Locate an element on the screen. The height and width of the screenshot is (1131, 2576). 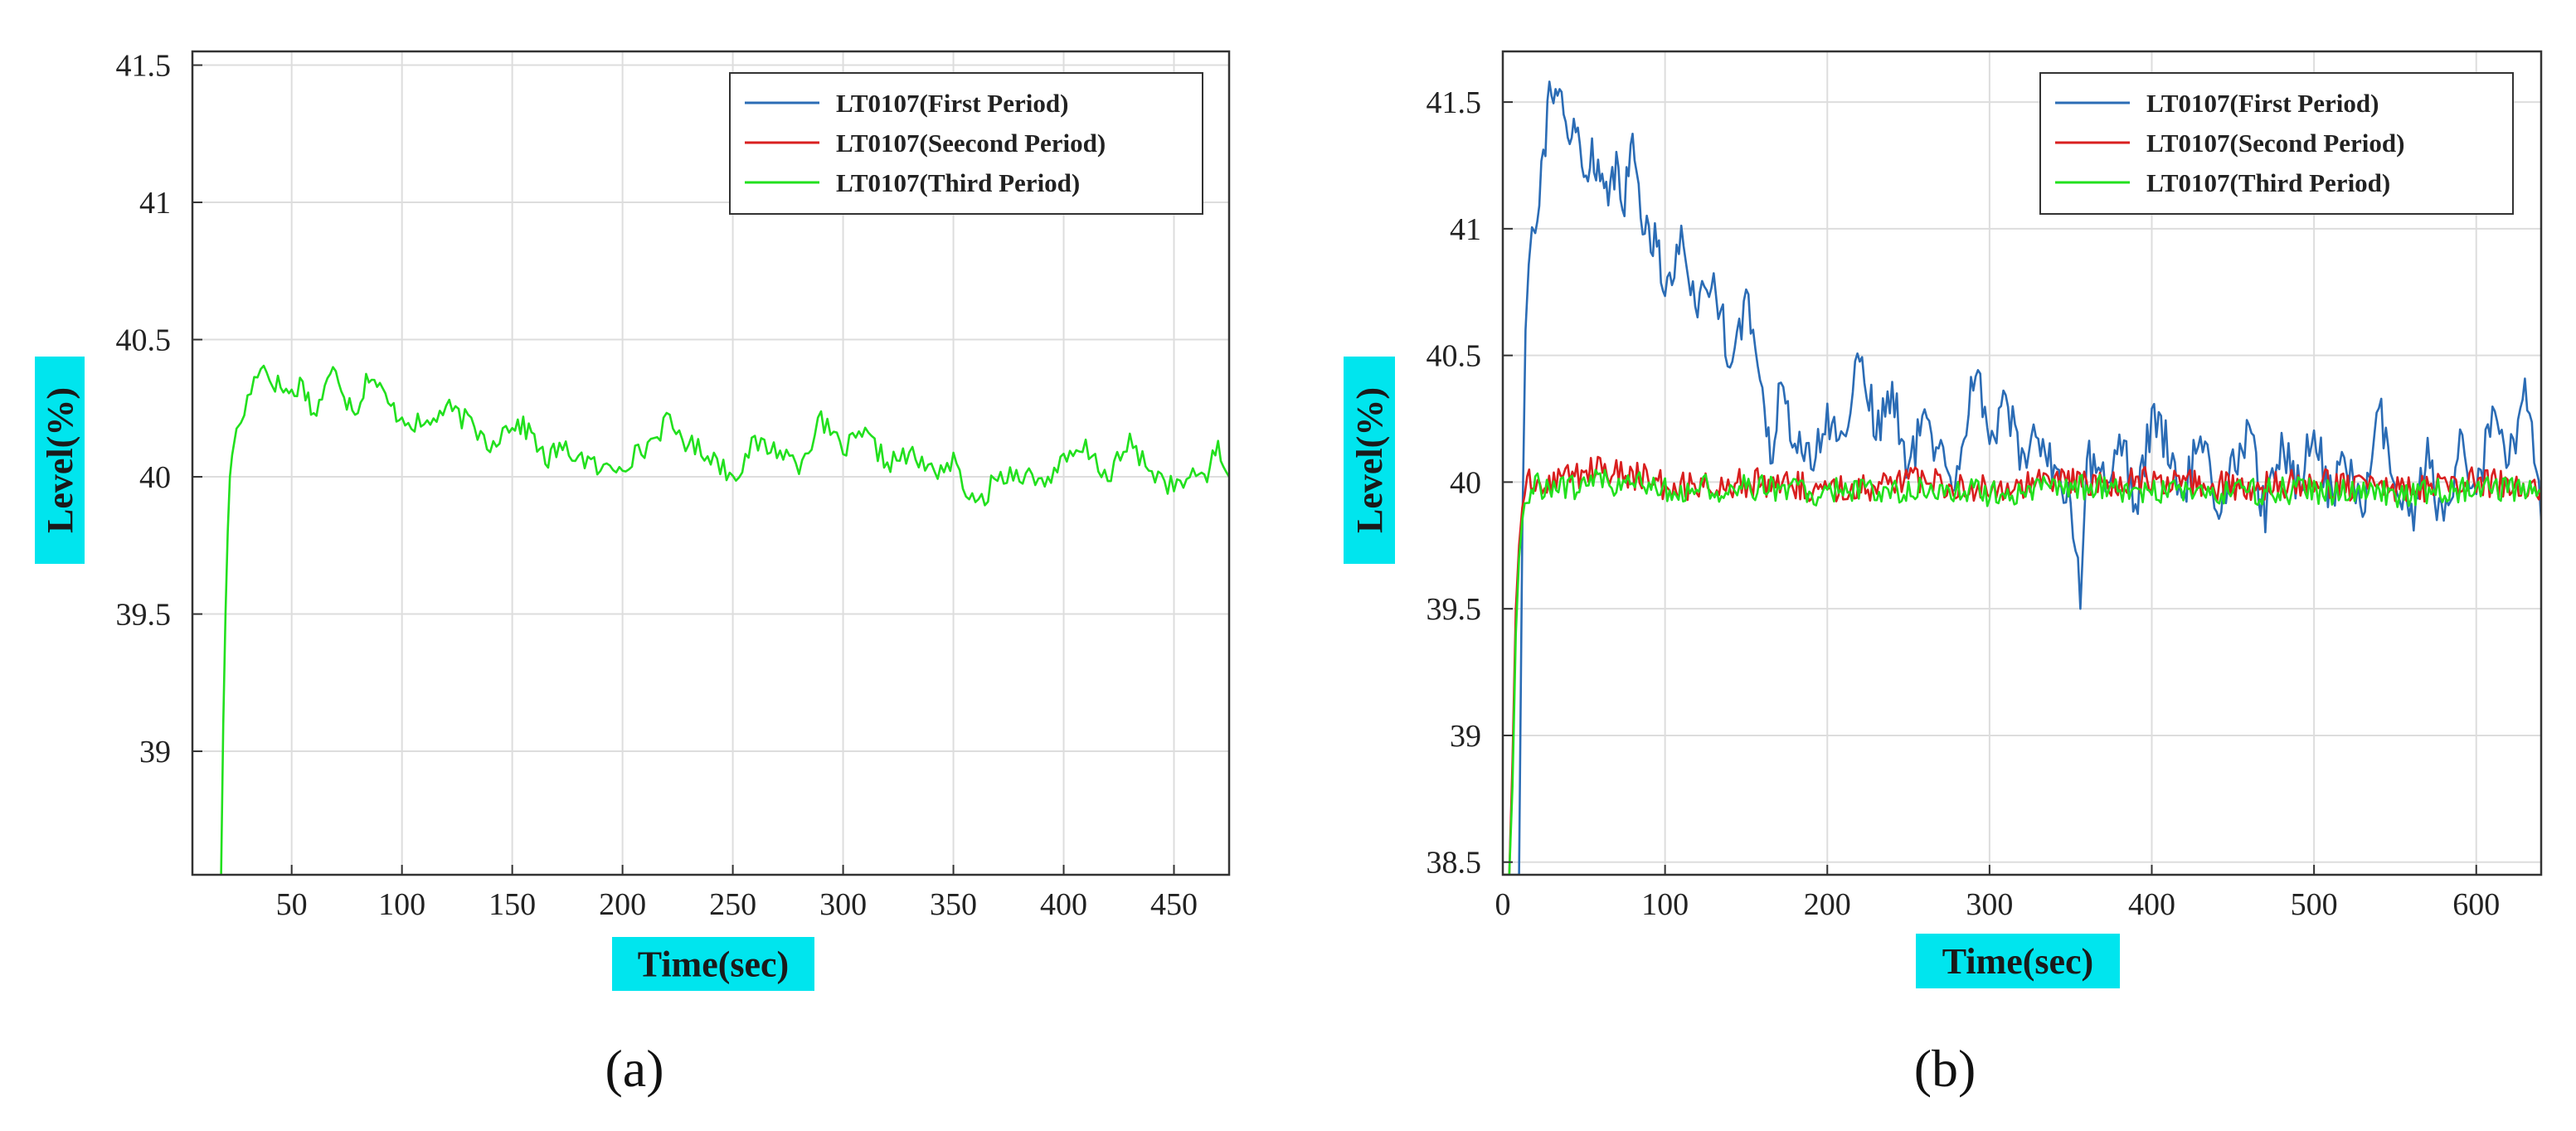
chart-b-x-tick-label-1: 100 is located at coordinates (1665, 904).